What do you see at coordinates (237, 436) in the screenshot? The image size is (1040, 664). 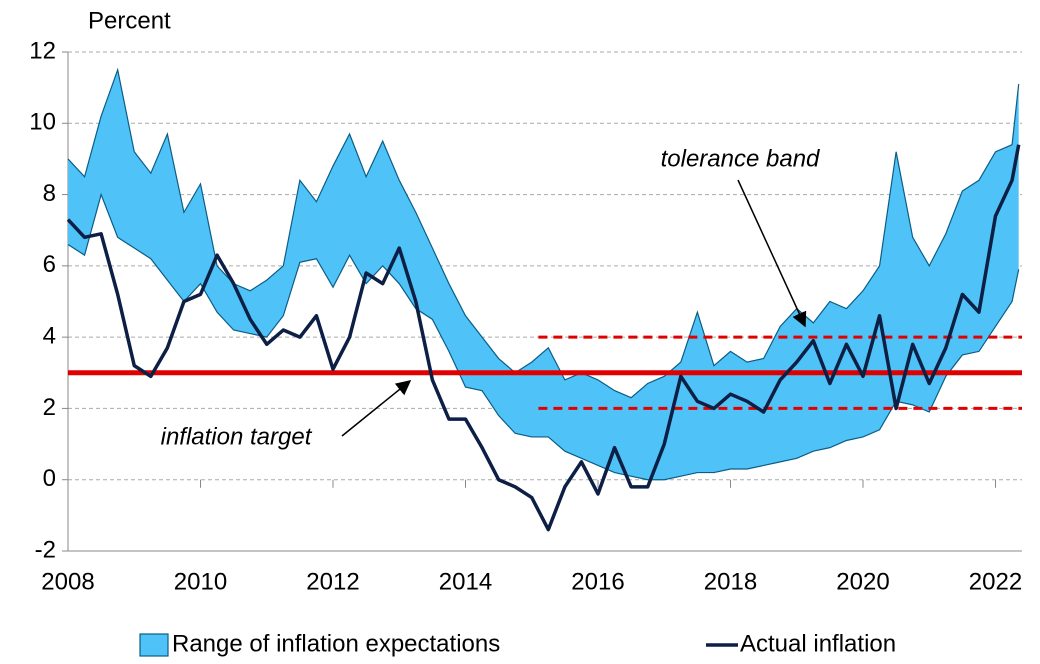 I see `annotation: inflation target` at bounding box center [237, 436].